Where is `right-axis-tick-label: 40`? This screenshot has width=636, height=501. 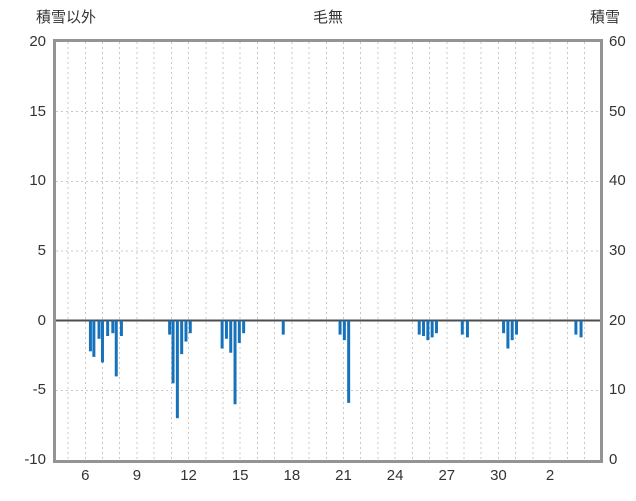 right-axis-tick-label: 40 is located at coordinates (617, 181).